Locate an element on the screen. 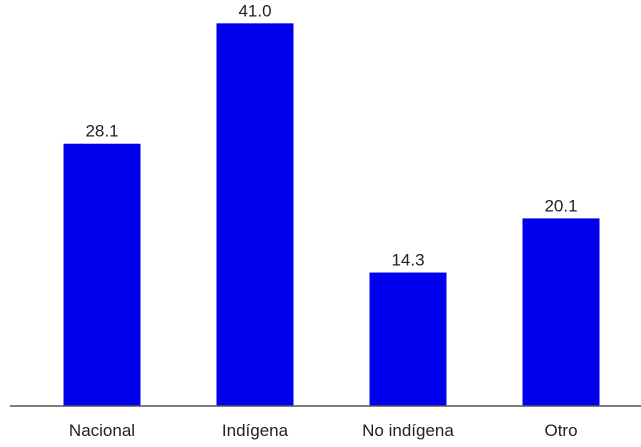 The width and height of the screenshot is (641, 447). value-label-no-indigena: 14.3 is located at coordinates (407, 260).